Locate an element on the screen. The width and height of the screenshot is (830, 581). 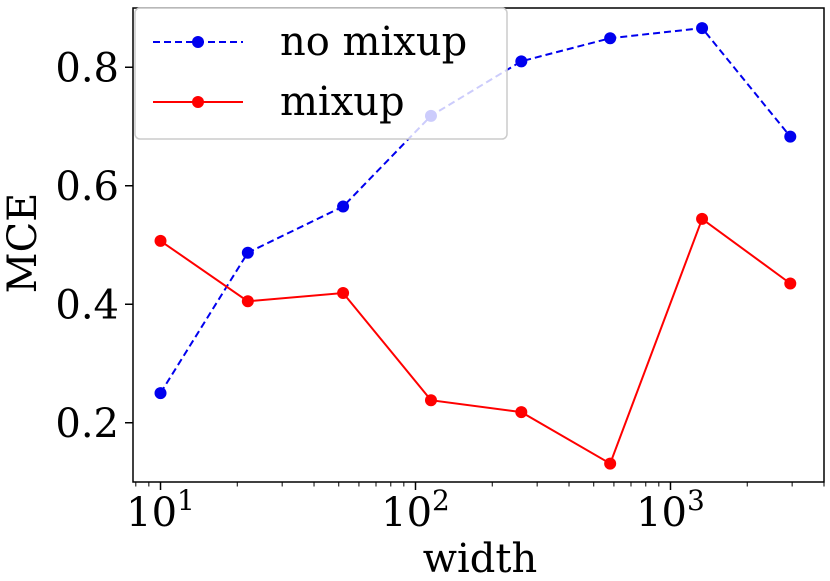
legend-box is located at coordinates (321, 73).